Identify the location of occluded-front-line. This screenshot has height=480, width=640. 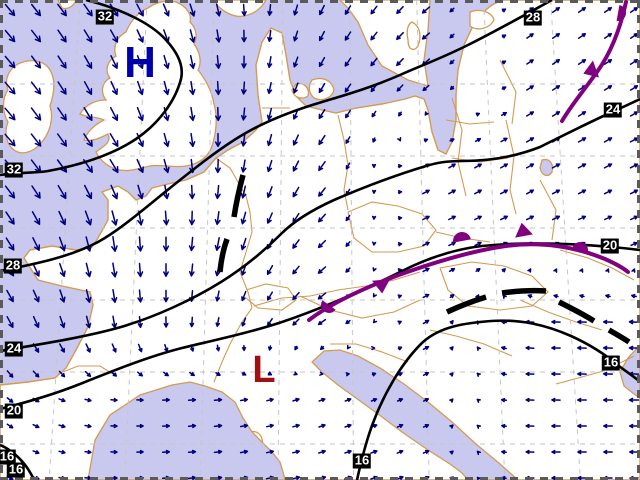
(468, 282).